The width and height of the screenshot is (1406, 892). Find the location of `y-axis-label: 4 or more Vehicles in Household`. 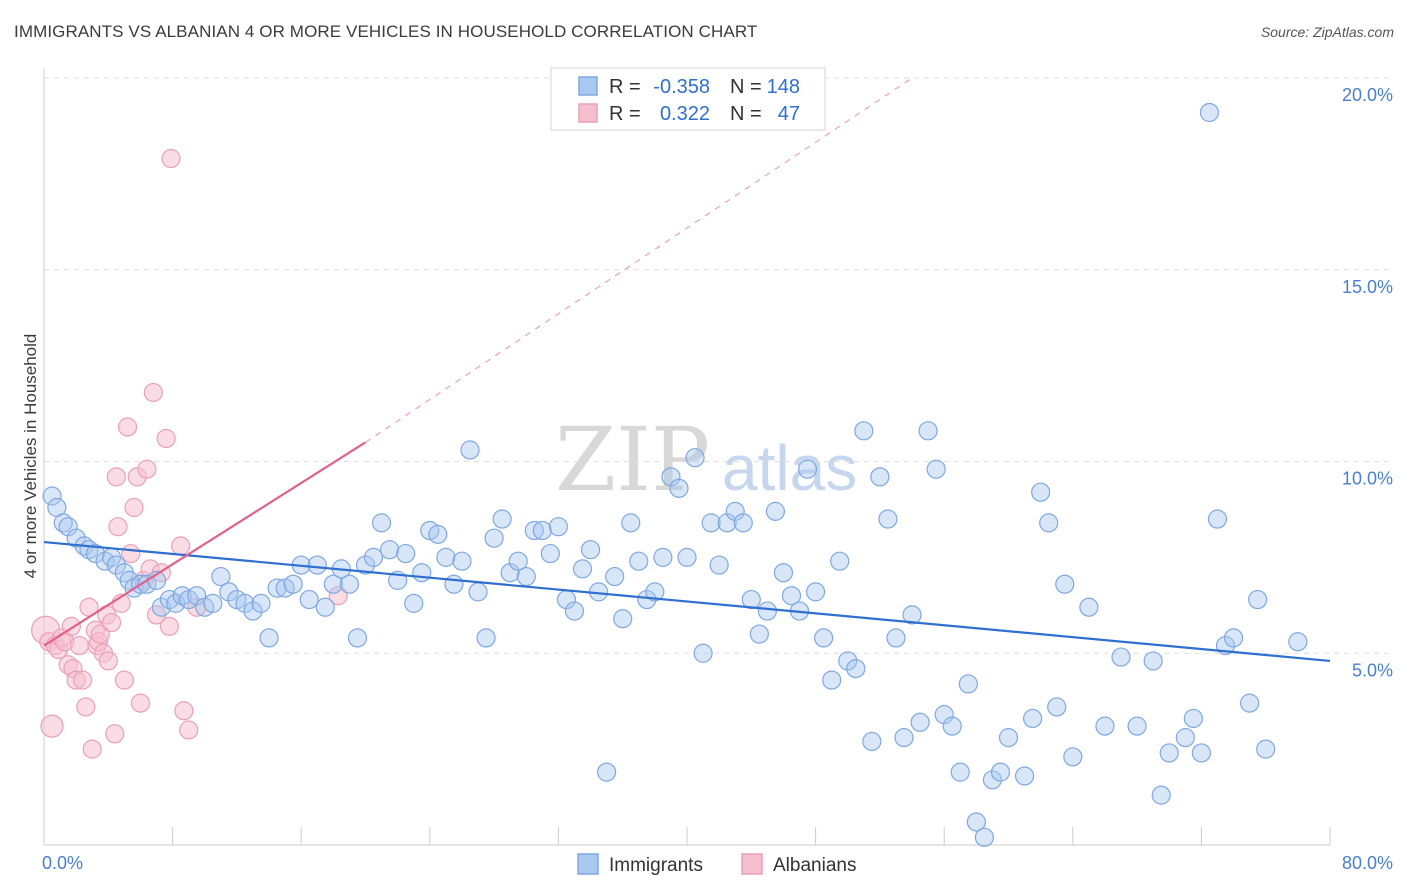

y-axis-label: 4 or more Vehicles in Household is located at coordinates (30, 456).